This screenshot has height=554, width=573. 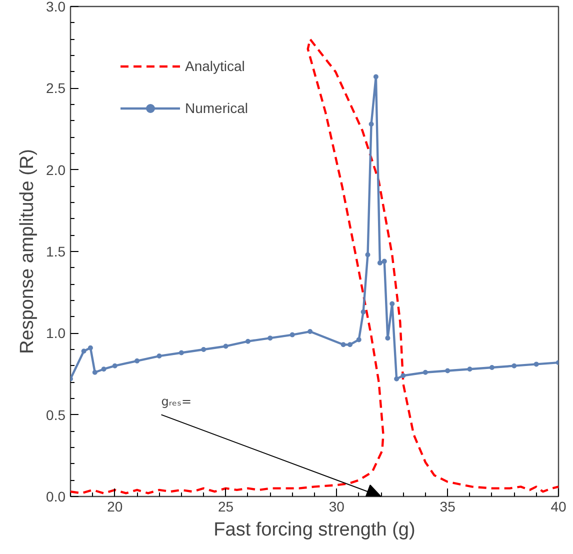 I want to click on y-tick-label: 2.0, so click(x=56, y=170).